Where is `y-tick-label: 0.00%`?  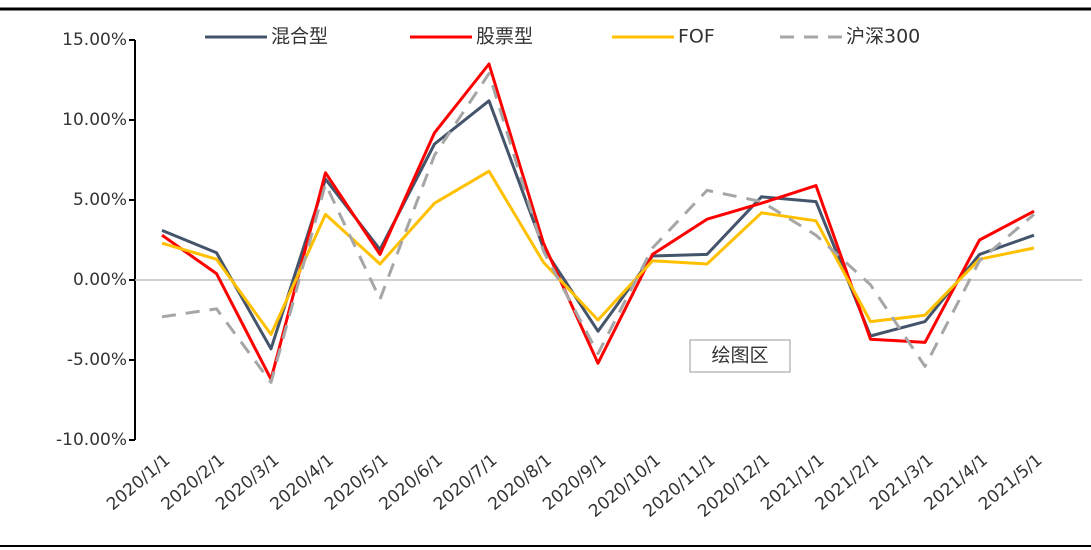 y-tick-label: 0.00% is located at coordinates (100, 280).